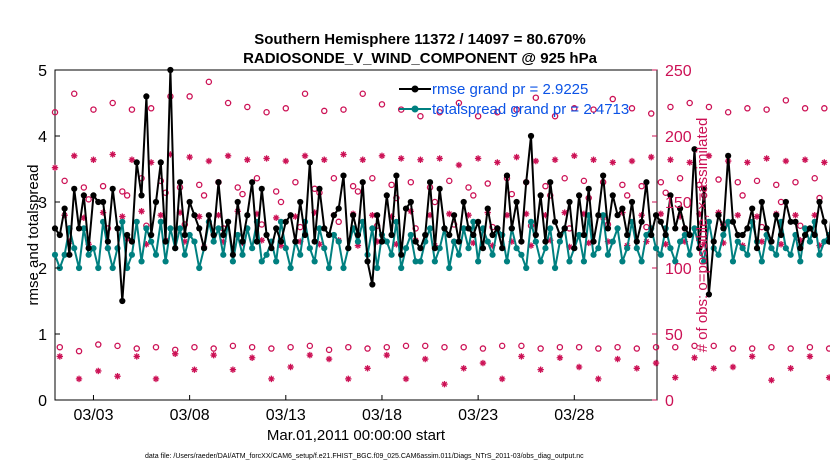 The image size is (830, 470). What do you see at coordinates (382, 415) in the screenshot?
I see `x-tick-label: 03/18` at bounding box center [382, 415].